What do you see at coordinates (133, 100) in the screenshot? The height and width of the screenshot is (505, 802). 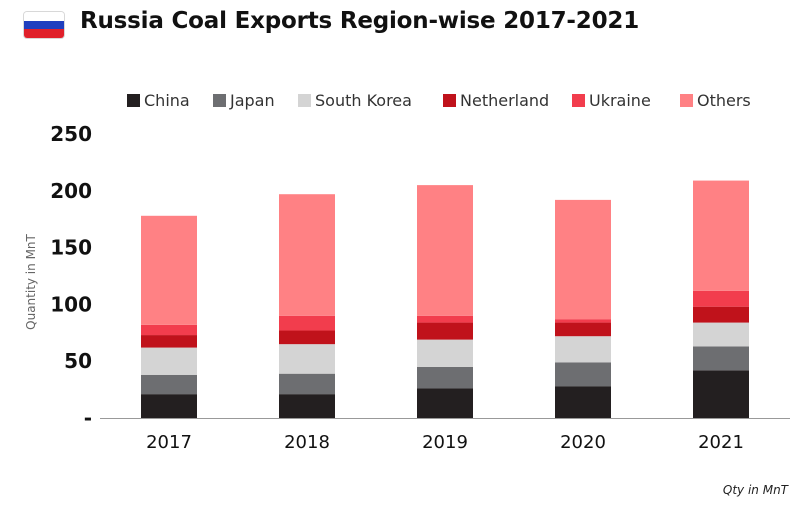 I see `legend-swatch-china` at bounding box center [133, 100].